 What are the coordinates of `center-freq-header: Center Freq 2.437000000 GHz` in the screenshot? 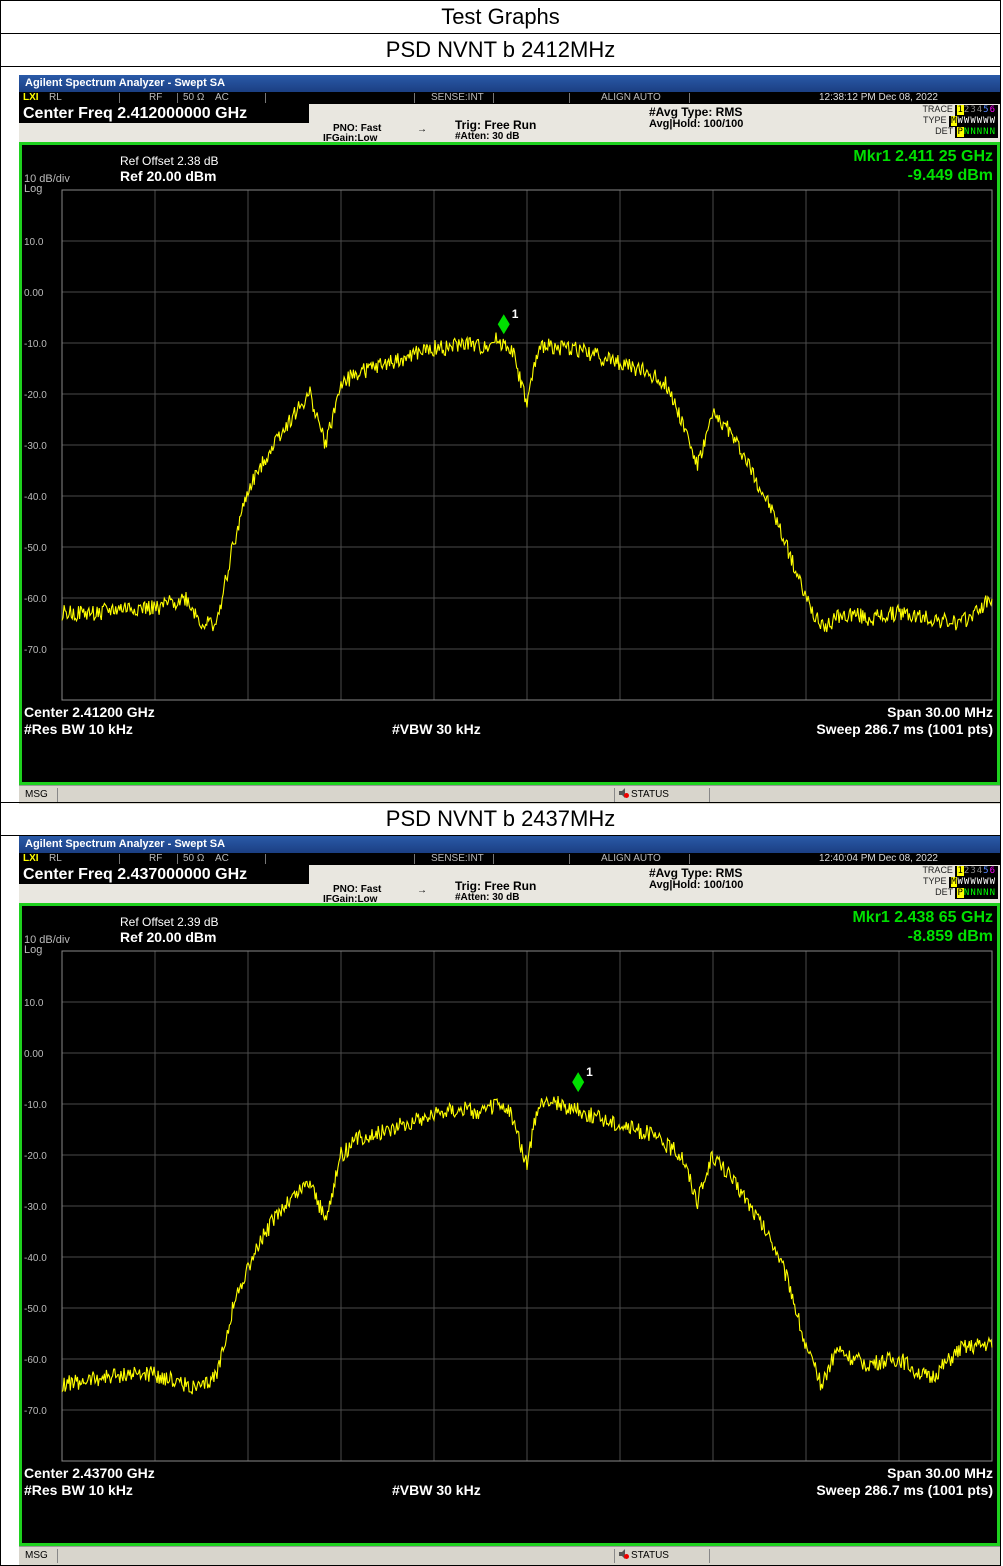 It's located at (164, 874).